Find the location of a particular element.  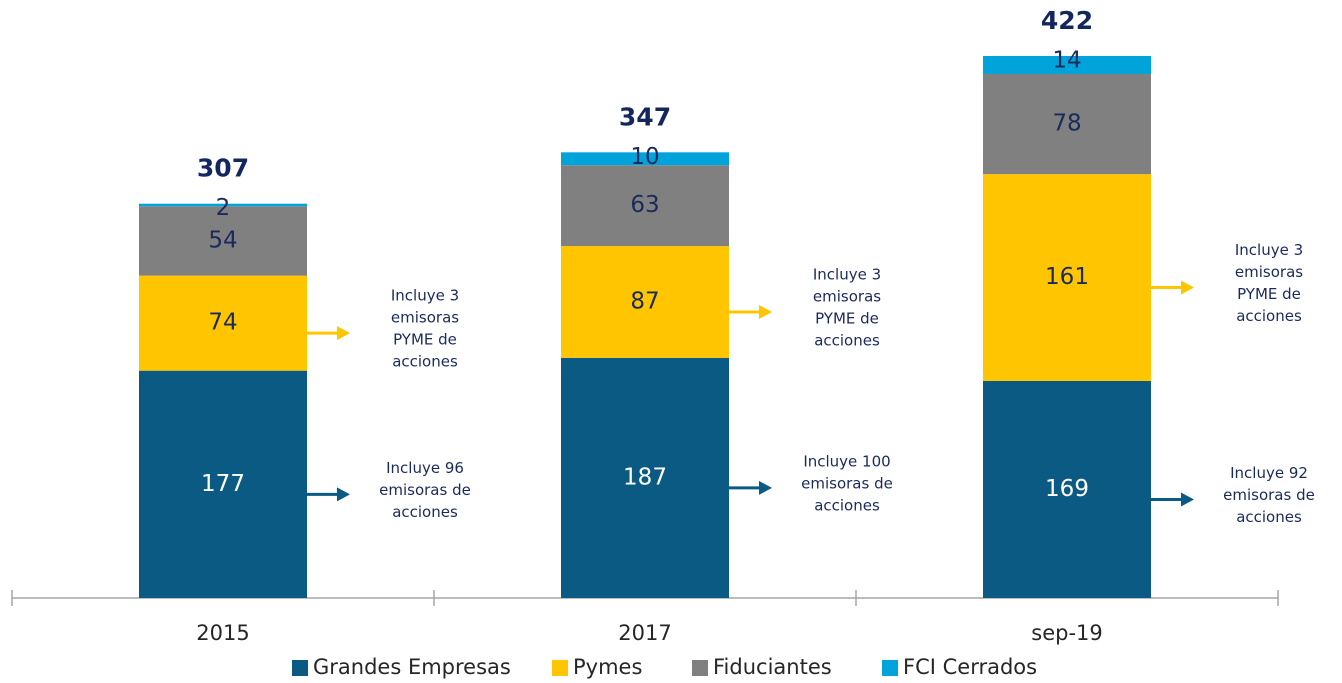

legend-label: FCI Cerrados is located at coordinates (970, 667).